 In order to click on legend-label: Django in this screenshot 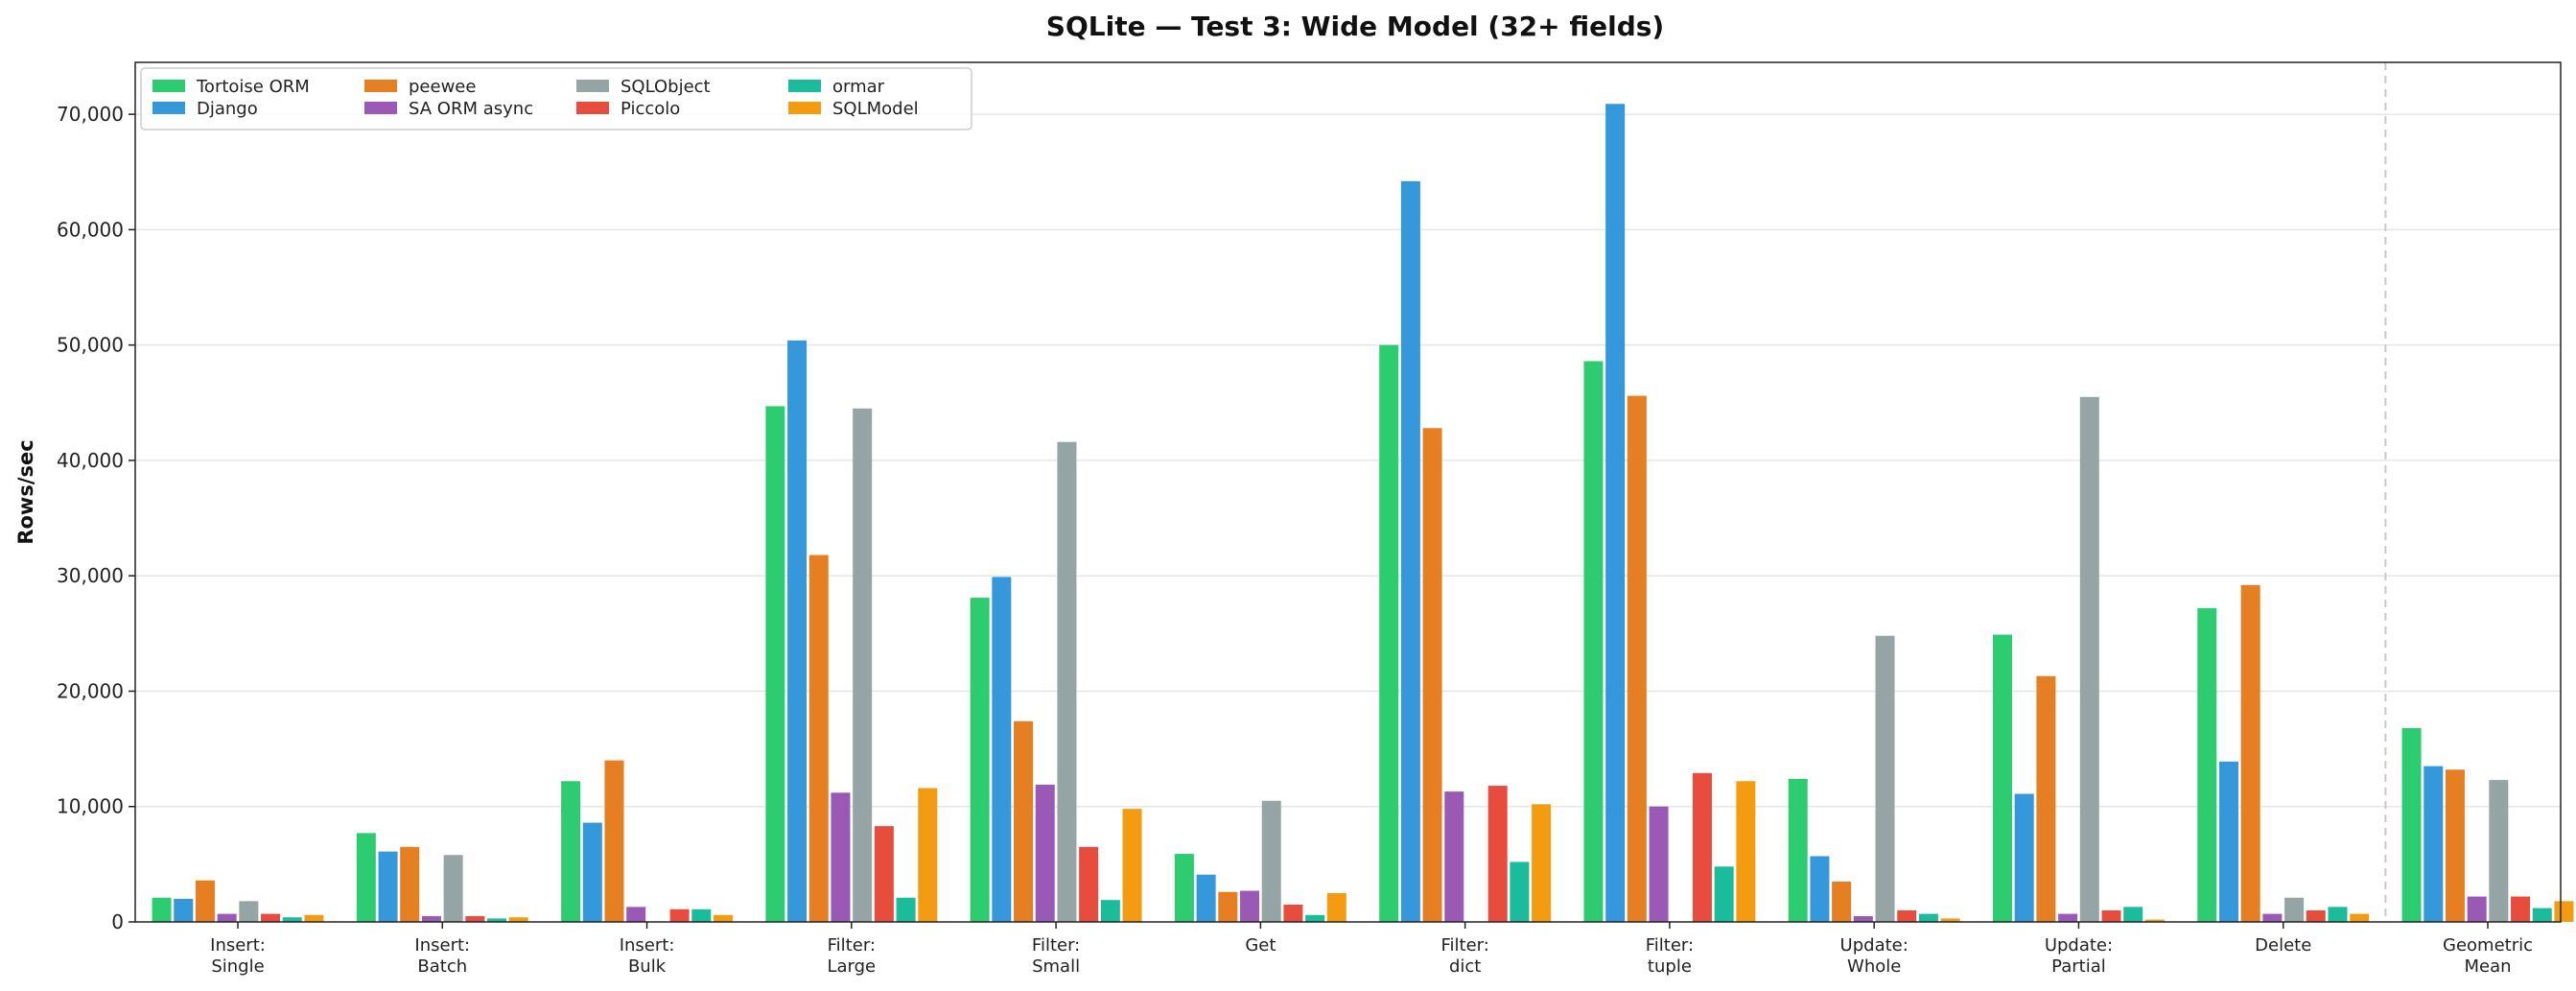, I will do `click(227, 109)`.